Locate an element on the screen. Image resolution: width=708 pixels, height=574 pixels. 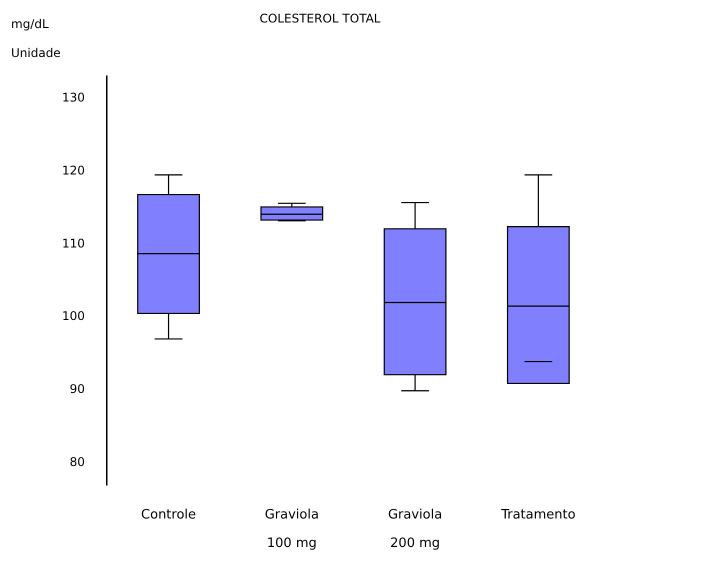
x-tick-label: Graviola 200 mg is located at coordinates (415, 529).